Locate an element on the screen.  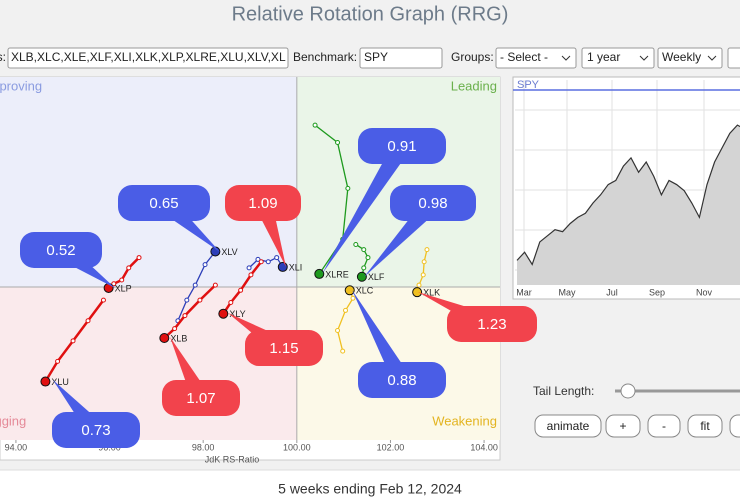
symbols-label: Symbols: is located at coordinates (3, 57).